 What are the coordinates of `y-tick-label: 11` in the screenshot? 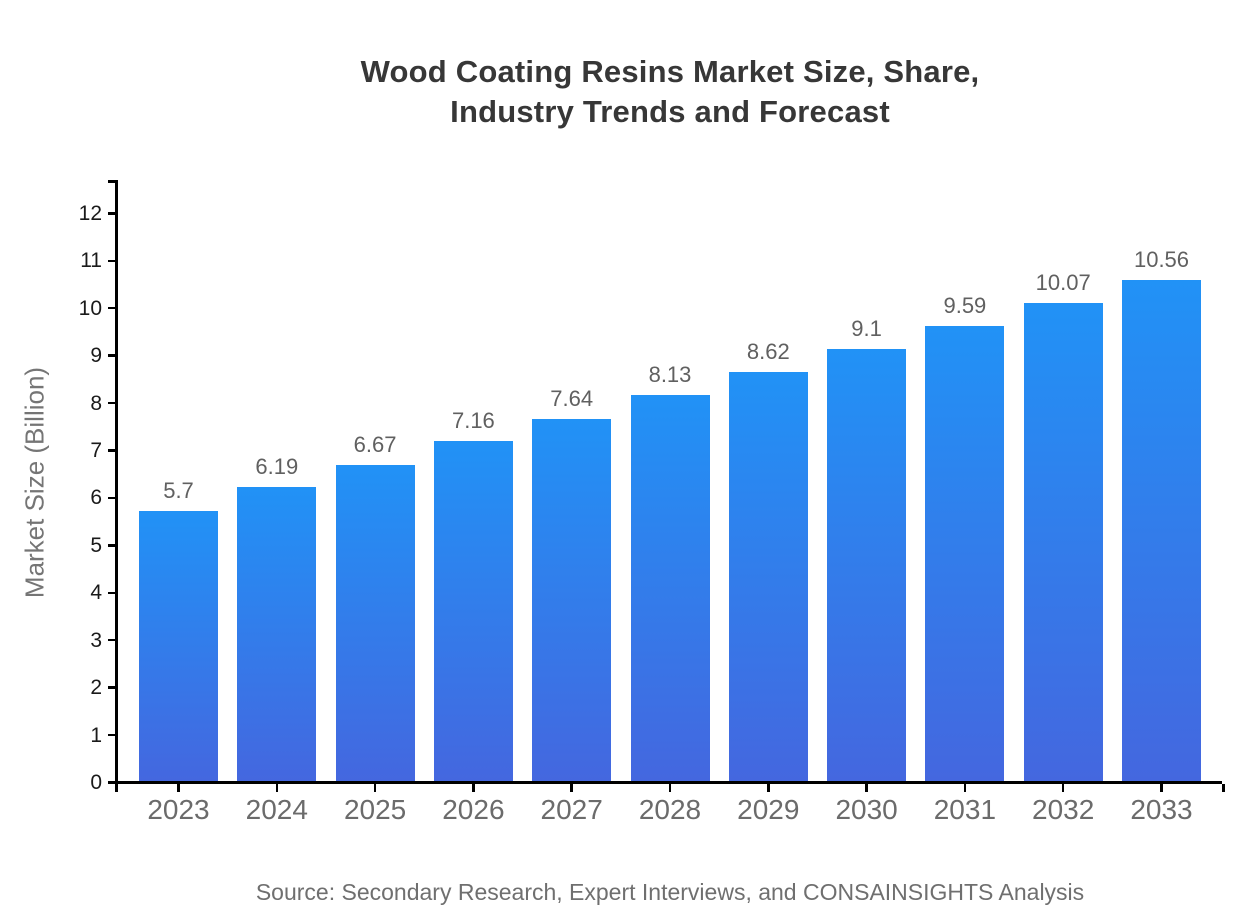 It's located at (91, 261).